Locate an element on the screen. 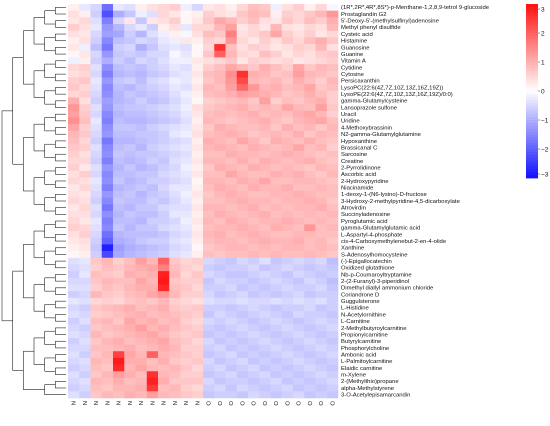 Image resolution: width=550 pixels, height=426 pixels. row-label: Succinyladenosine is located at coordinates (366, 215).